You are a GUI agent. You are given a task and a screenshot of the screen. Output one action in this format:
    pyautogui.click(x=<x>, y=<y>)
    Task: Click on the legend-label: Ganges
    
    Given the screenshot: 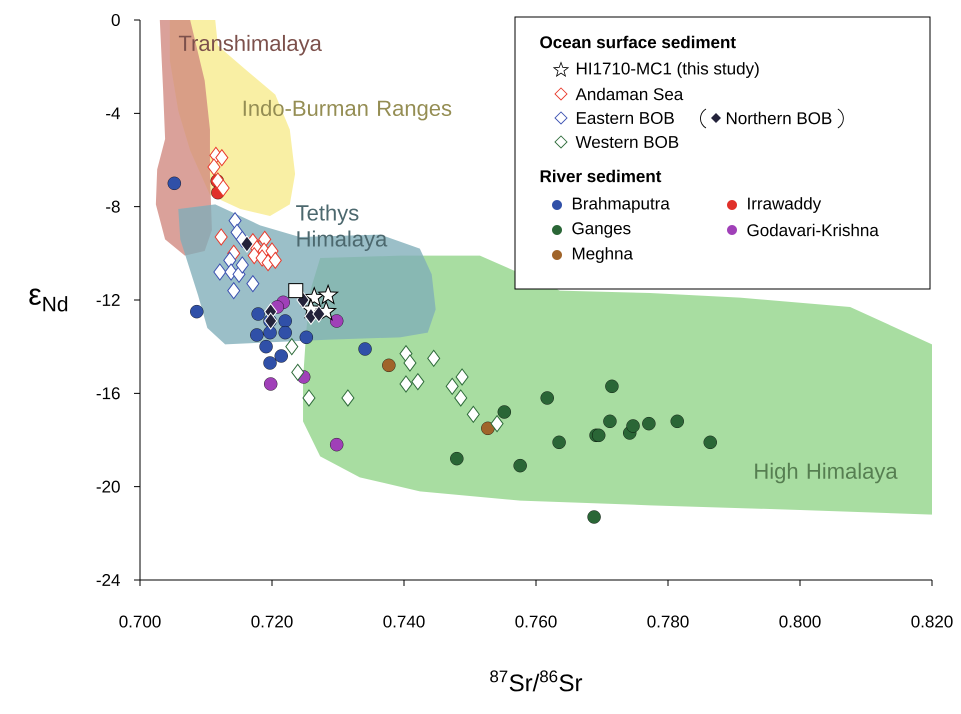 What is the action you would take?
    pyautogui.click(x=601, y=230)
    